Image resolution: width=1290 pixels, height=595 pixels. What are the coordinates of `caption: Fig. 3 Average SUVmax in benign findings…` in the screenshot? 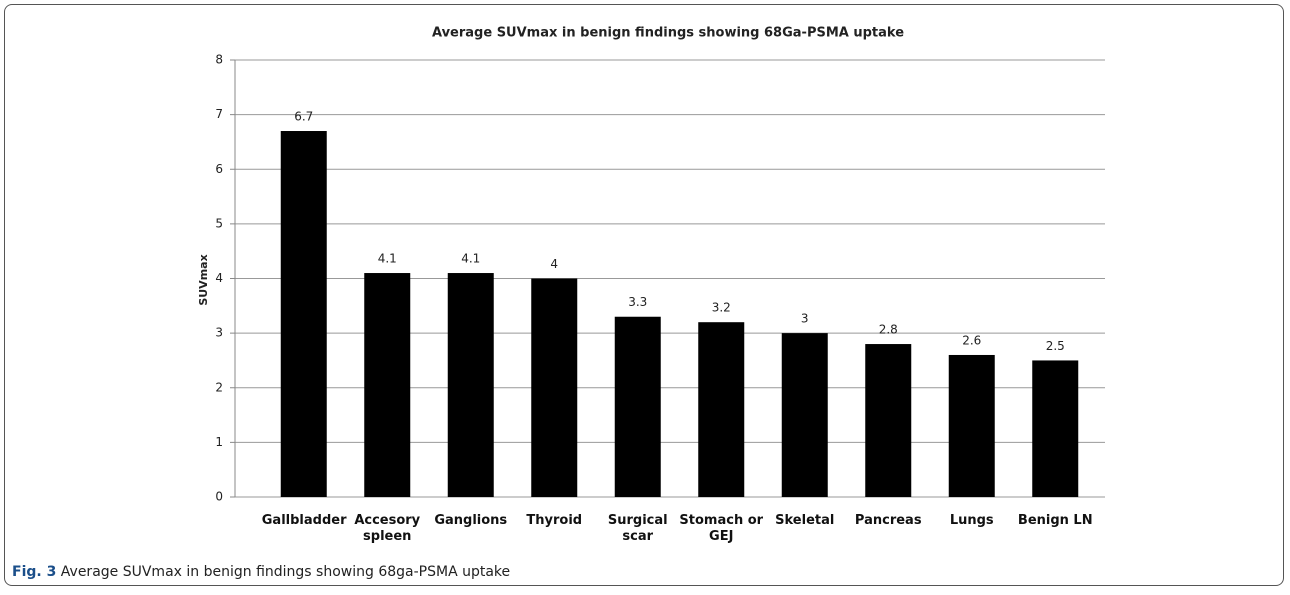 It's located at (261, 572).